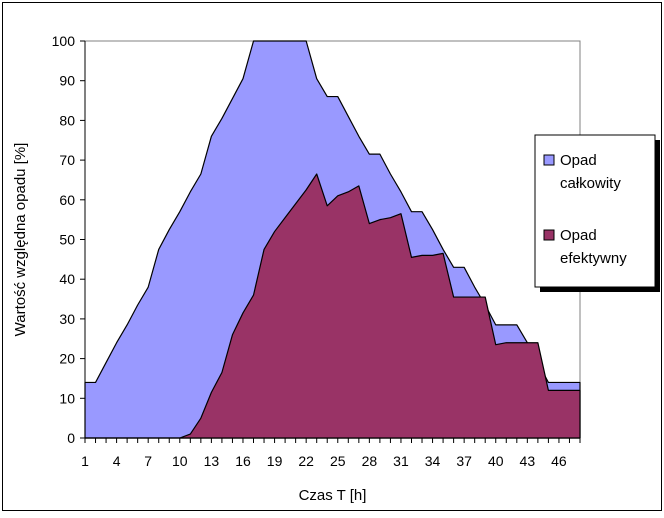 The image size is (664, 518). Describe the element at coordinates (20, 240) in the screenshot. I see `y-axis-title: Wartość względna opadu [%]` at that location.